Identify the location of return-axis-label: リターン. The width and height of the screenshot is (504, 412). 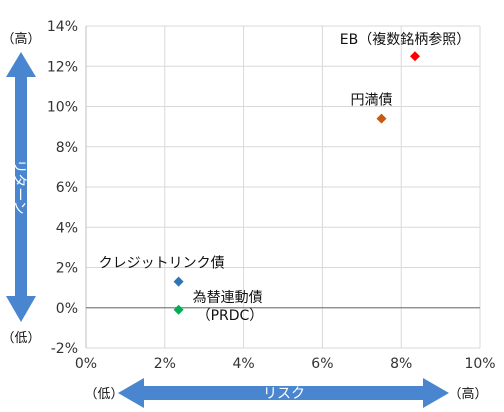
(19, 186).